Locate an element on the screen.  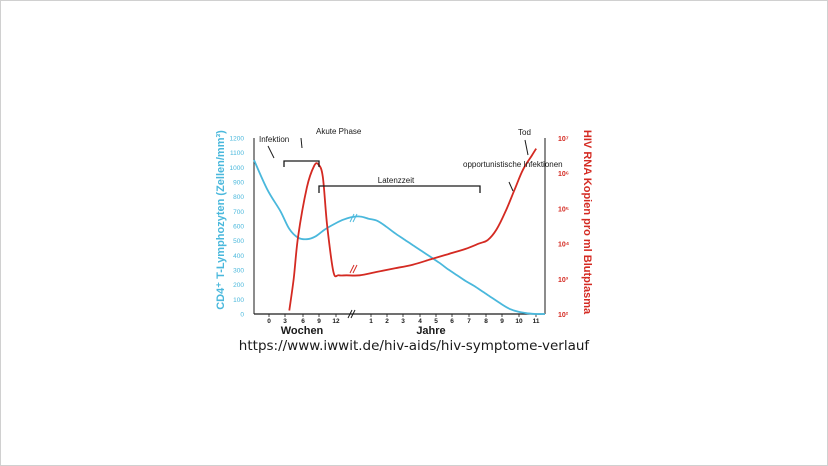
left-y-tick-label: 1100 is located at coordinates (237, 153).